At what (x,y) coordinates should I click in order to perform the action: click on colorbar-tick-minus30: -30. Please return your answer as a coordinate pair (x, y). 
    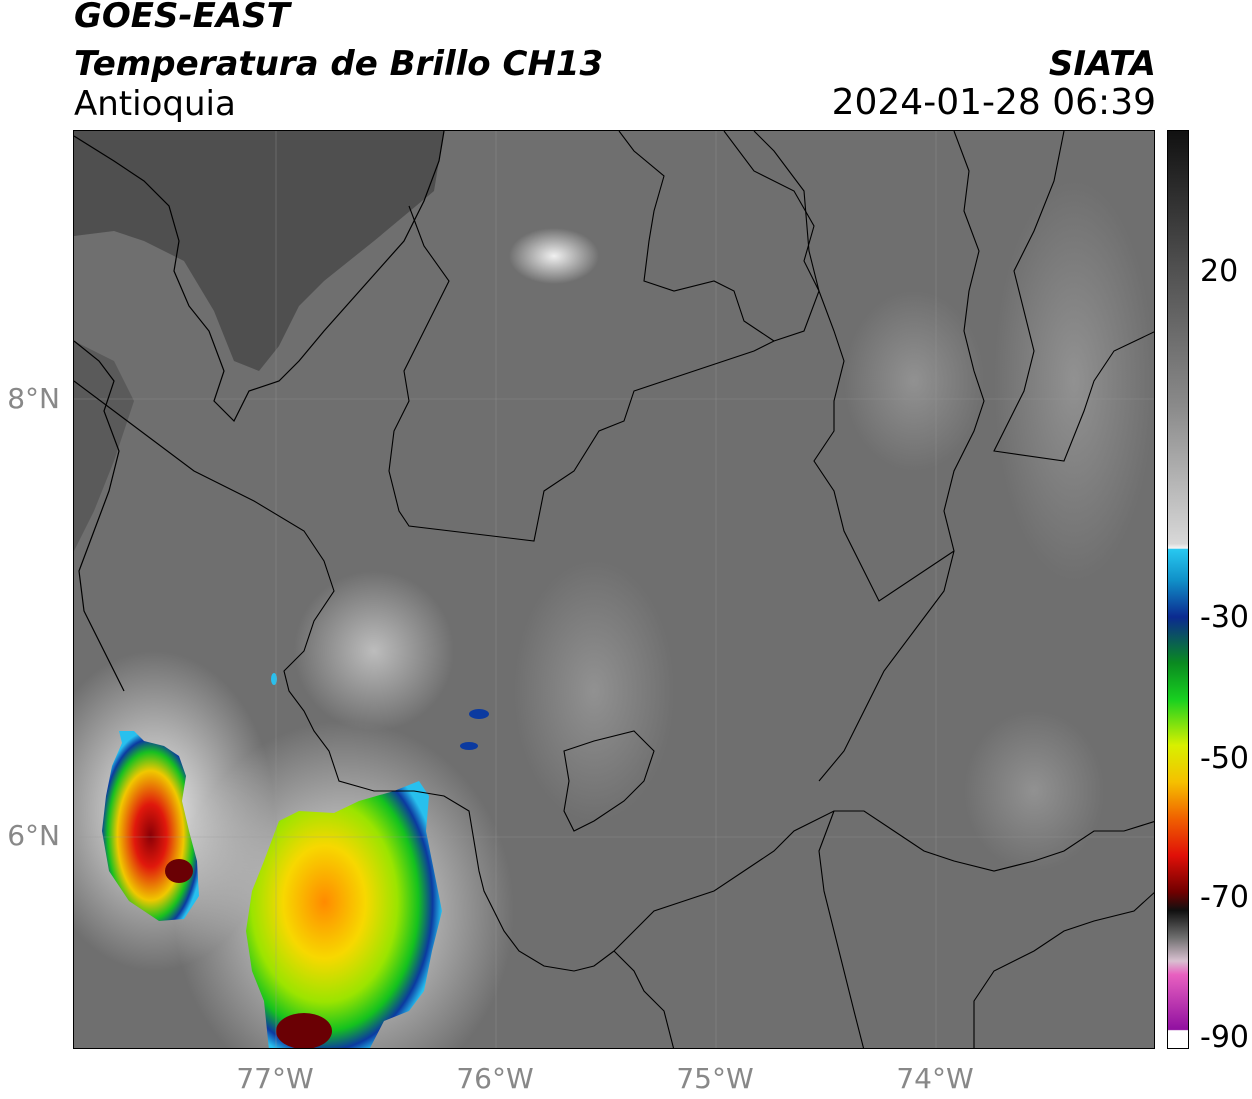
    Looking at the image, I should click on (1224, 617).